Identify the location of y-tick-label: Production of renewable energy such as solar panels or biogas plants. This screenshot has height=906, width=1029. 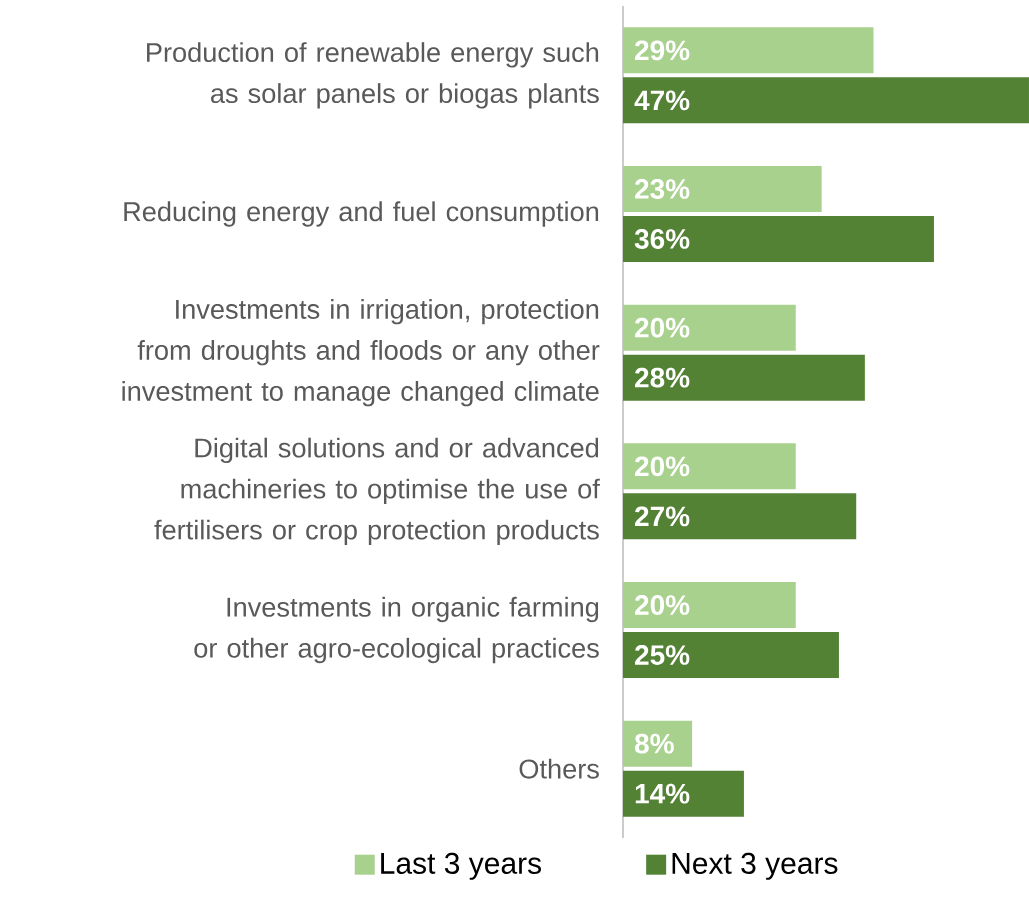
(373, 75).